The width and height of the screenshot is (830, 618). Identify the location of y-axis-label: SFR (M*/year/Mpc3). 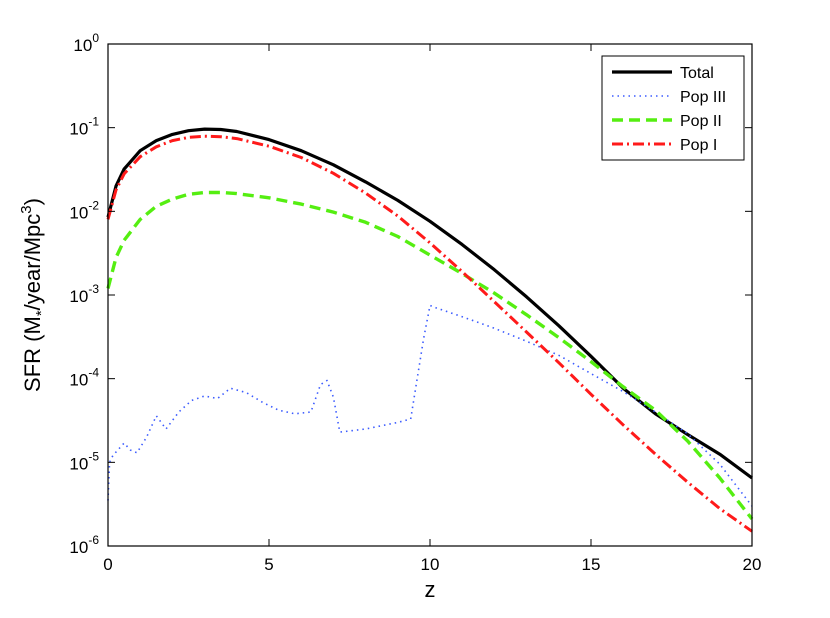
(34, 295).